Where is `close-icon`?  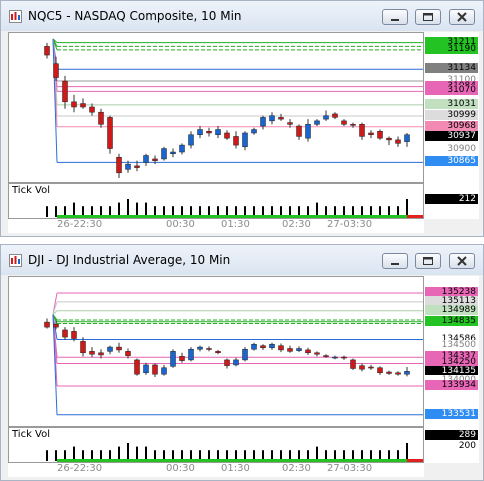 close-icon is located at coordinates (462, 261).